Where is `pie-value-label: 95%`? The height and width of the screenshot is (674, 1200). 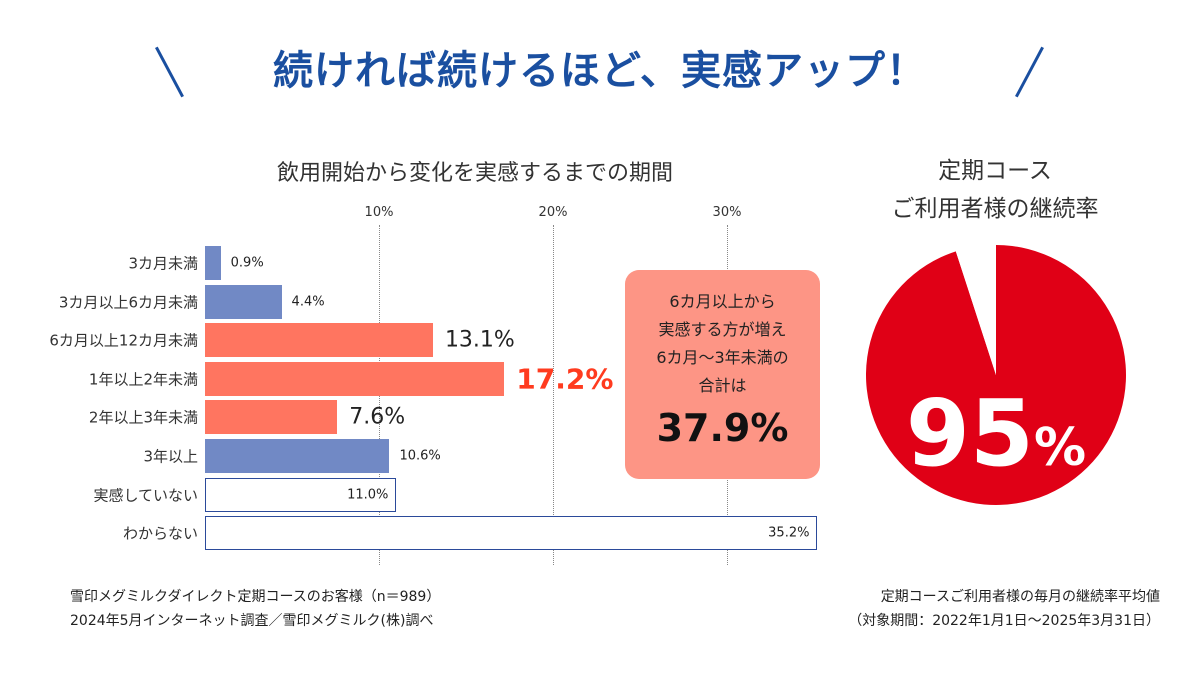
pie-value-label: 95% is located at coordinates (996, 433).